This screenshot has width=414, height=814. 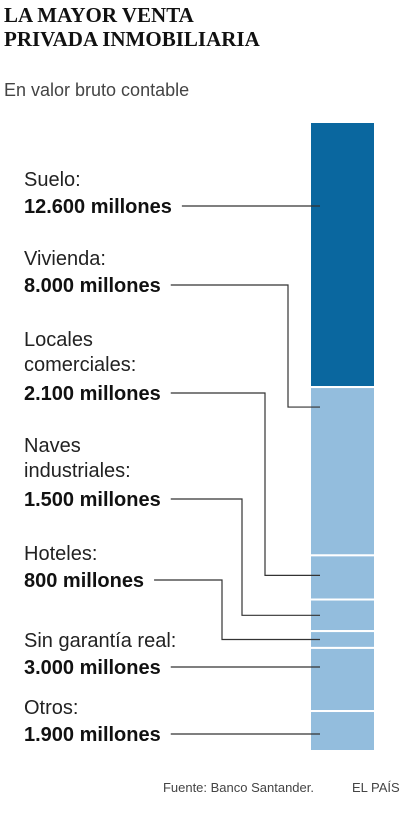 I want to click on value-label: 12.600 millones, so click(x=98, y=207).